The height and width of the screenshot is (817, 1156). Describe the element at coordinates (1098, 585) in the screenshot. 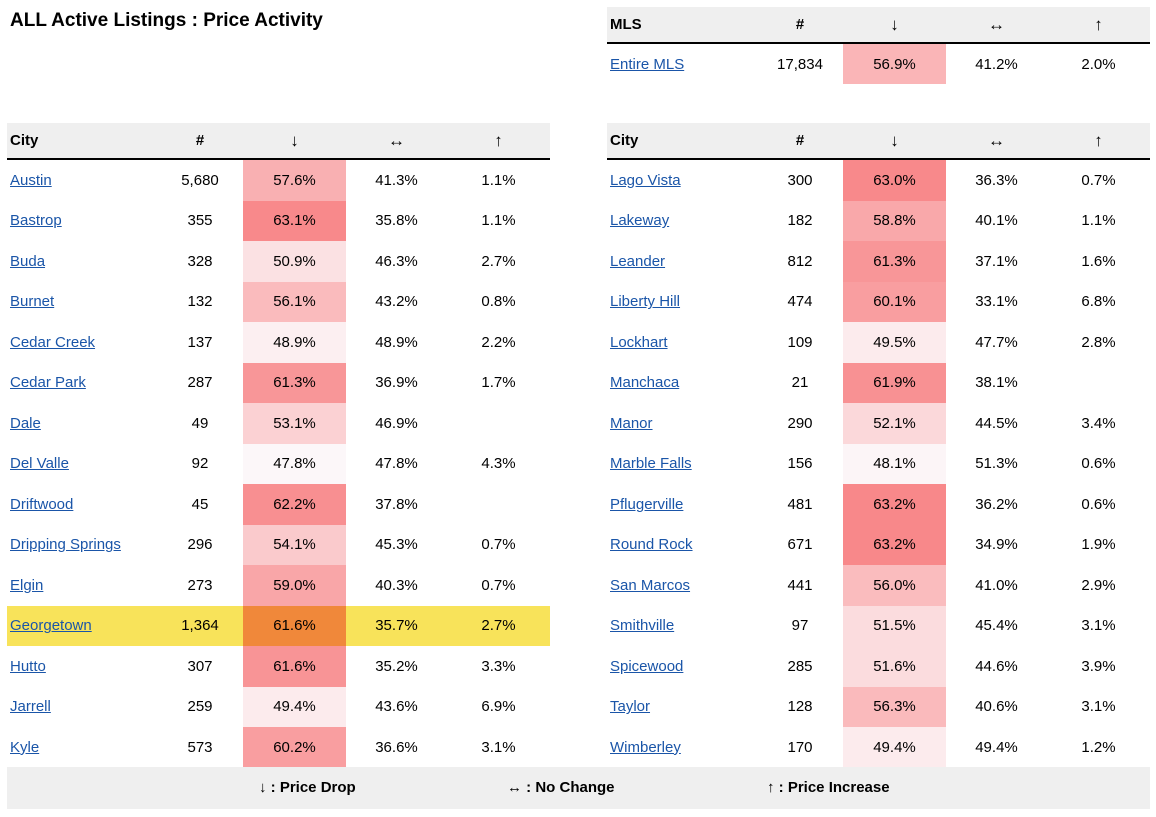

I see `price-increase-cell: 2.9%` at that location.